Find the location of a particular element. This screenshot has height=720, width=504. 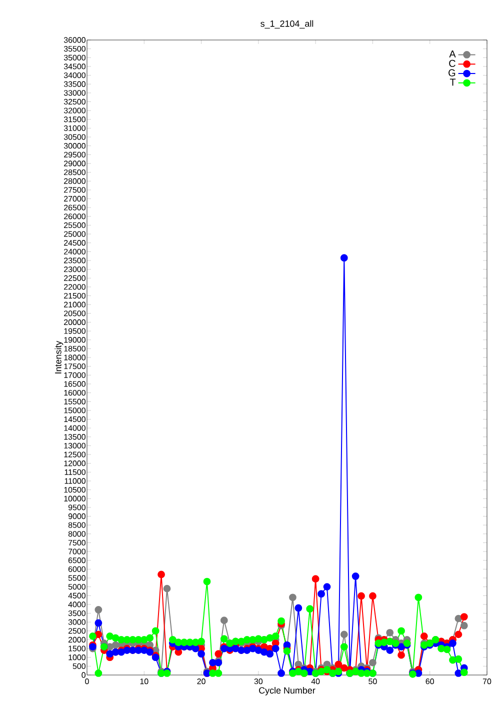

y-axis-title: Intensity is located at coordinates (59, 357).